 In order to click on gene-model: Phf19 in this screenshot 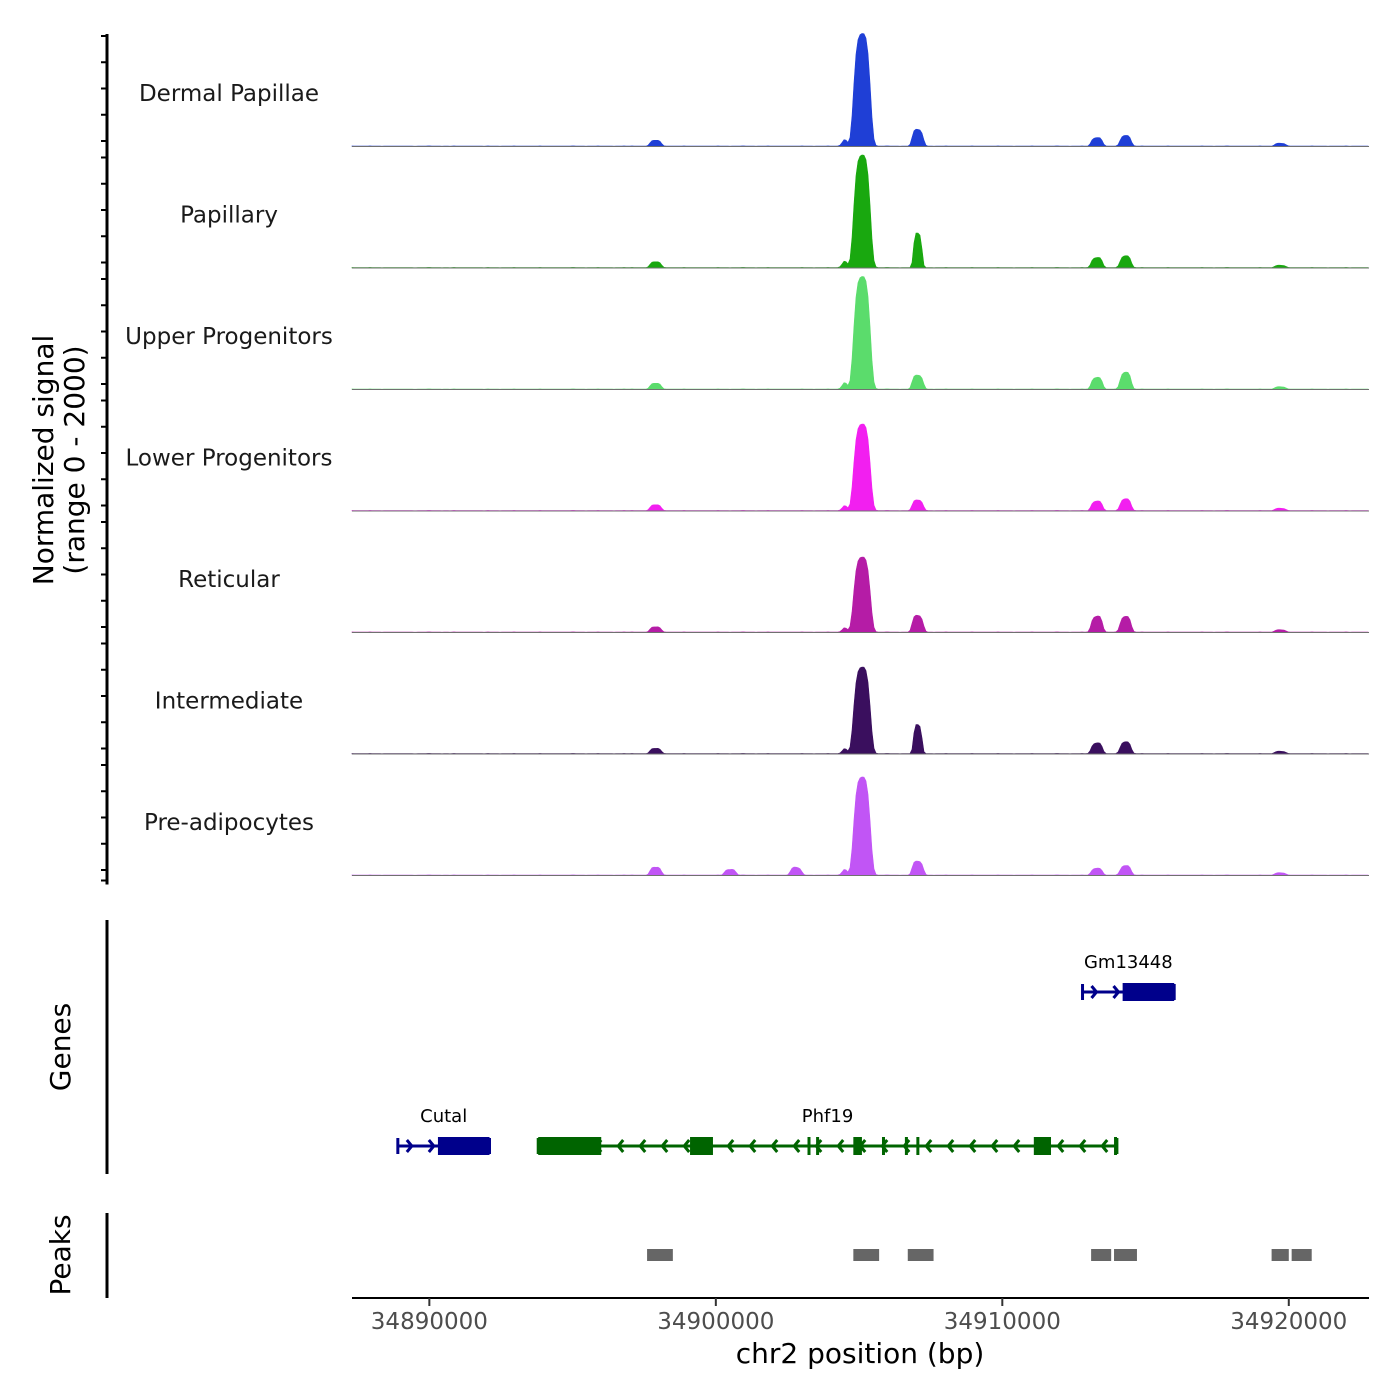, I will do `click(827, 1130)`.